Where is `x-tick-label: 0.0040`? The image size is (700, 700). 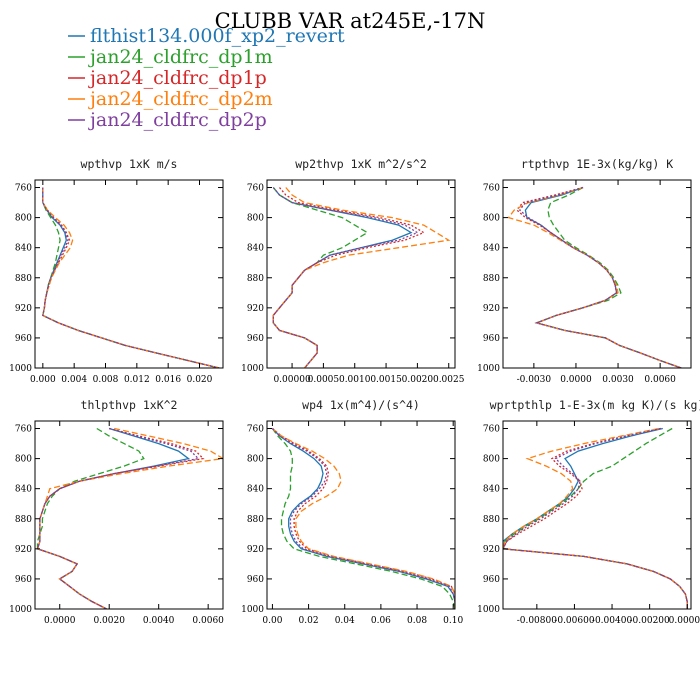 x-tick-label: 0.0040 is located at coordinates (159, 621).